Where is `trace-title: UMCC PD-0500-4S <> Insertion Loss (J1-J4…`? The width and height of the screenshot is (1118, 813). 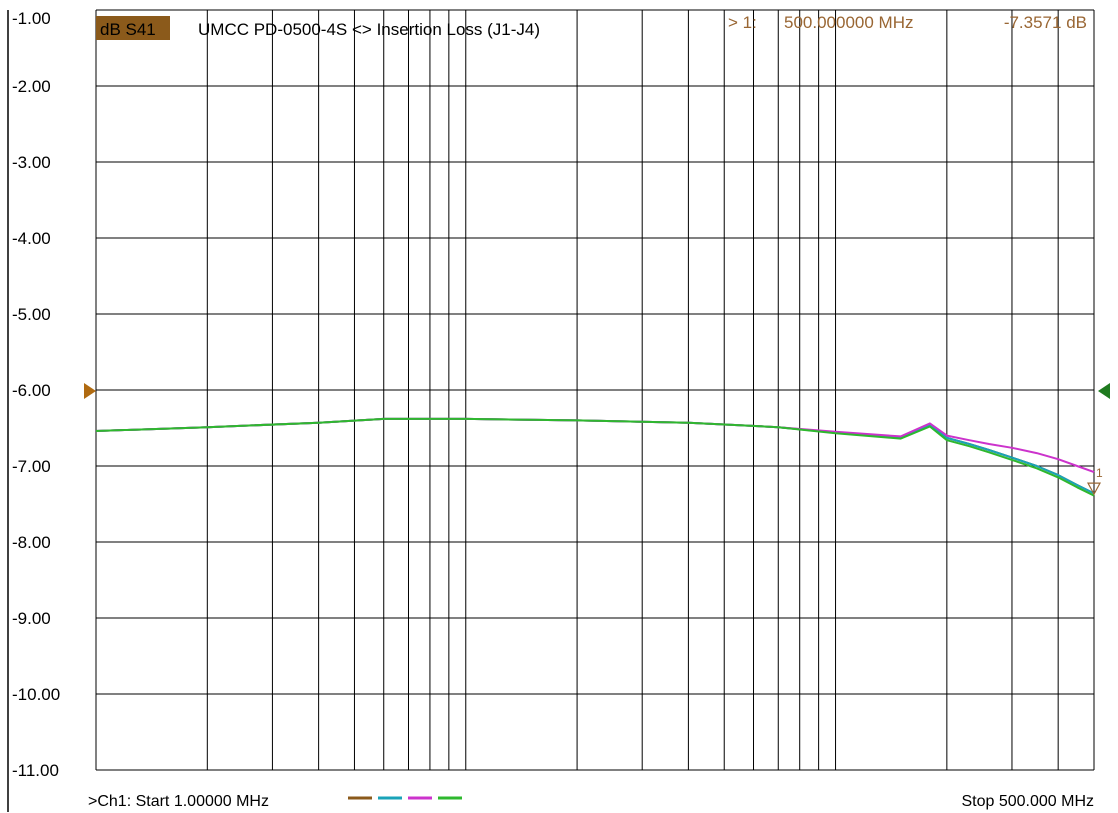
trace-title: UMCC PD-0500-4S <> Insertion Loss (J1-J4… is located at coordinates (369, 29).